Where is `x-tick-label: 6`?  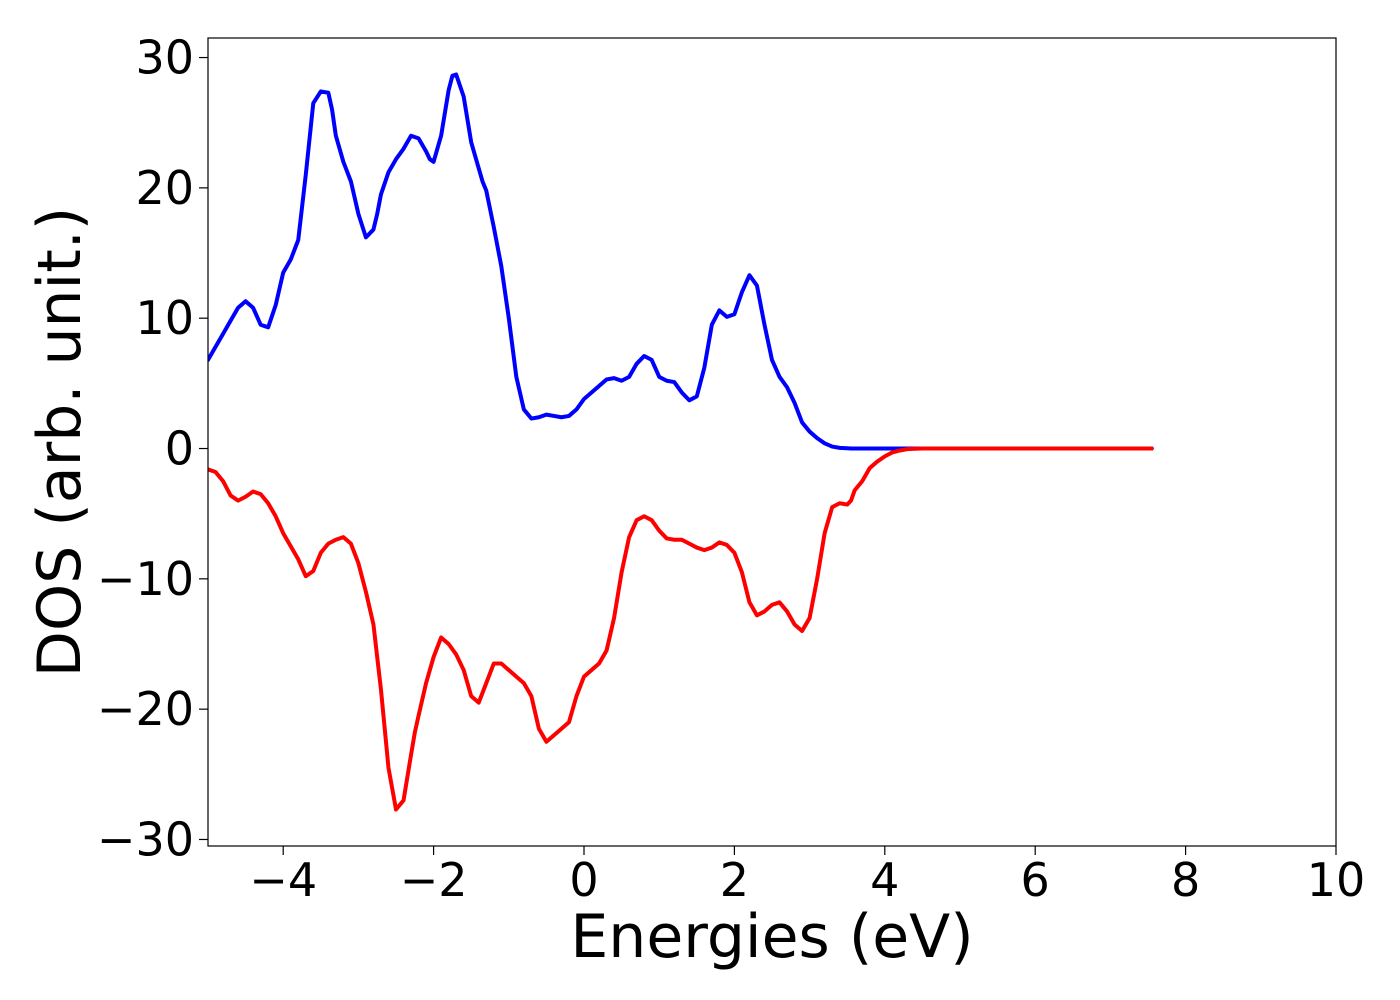
x-tick-label: 6 is located at coordinates (1035, 880).